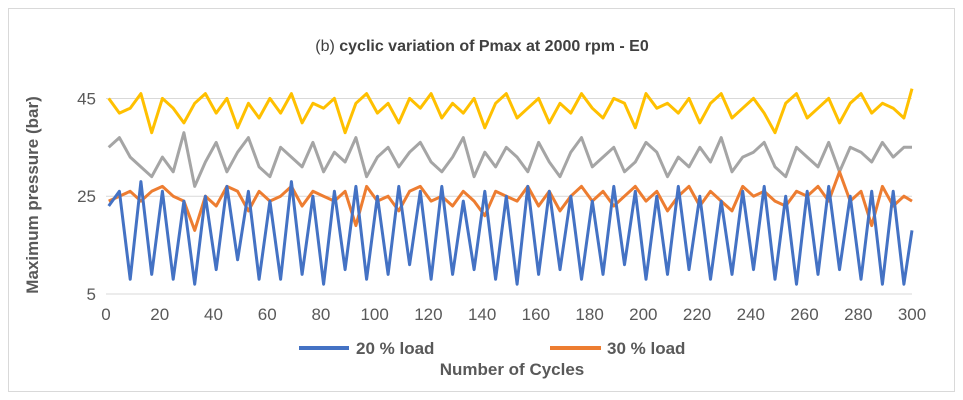 The width and height of the screenshot is (963, 400). I want to click on x-tick-label-14: 280, so click(858, 314).